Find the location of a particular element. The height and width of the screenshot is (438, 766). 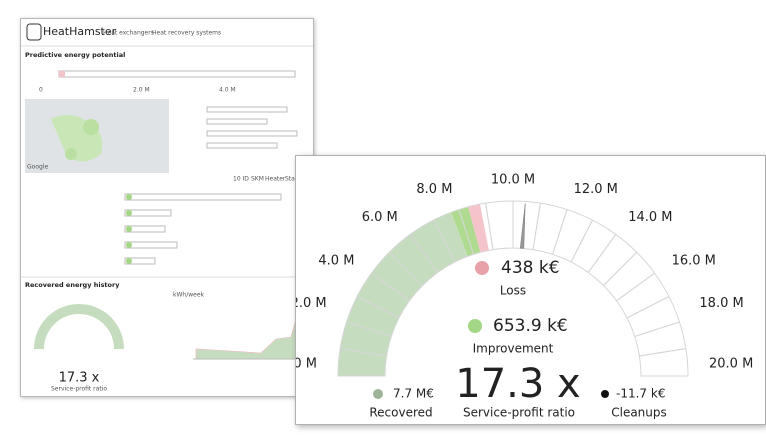

cleanups-dot is located at coordinates (605, 394).